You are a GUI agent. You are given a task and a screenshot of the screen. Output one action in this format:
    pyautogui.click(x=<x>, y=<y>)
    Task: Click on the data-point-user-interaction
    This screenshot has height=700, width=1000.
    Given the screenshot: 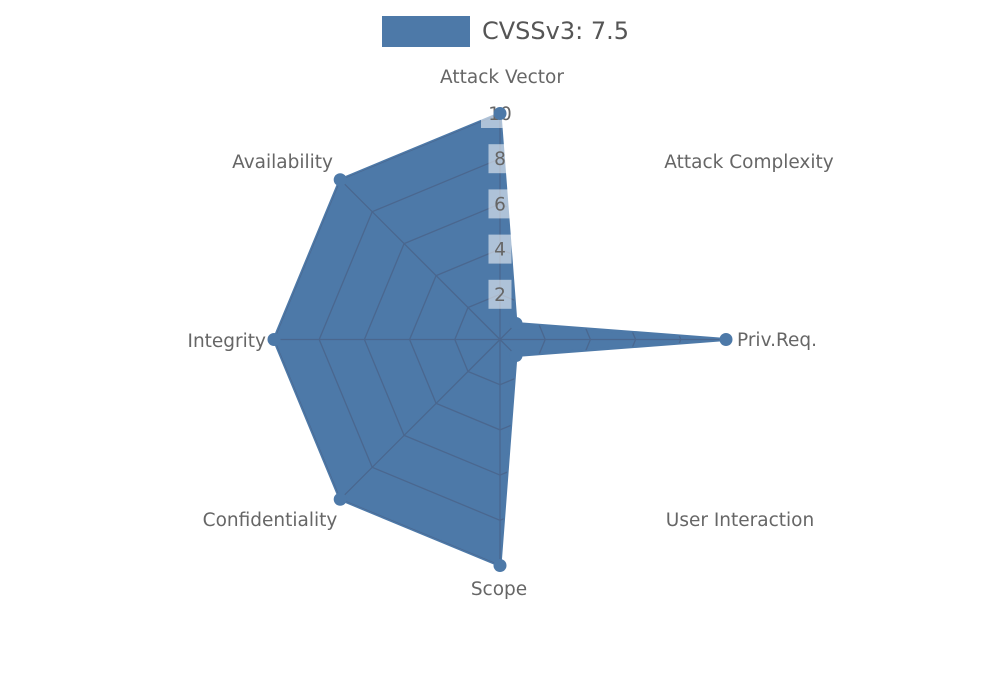 What is the action you would take?
    pyautogui.click(x=516, y=355)
    